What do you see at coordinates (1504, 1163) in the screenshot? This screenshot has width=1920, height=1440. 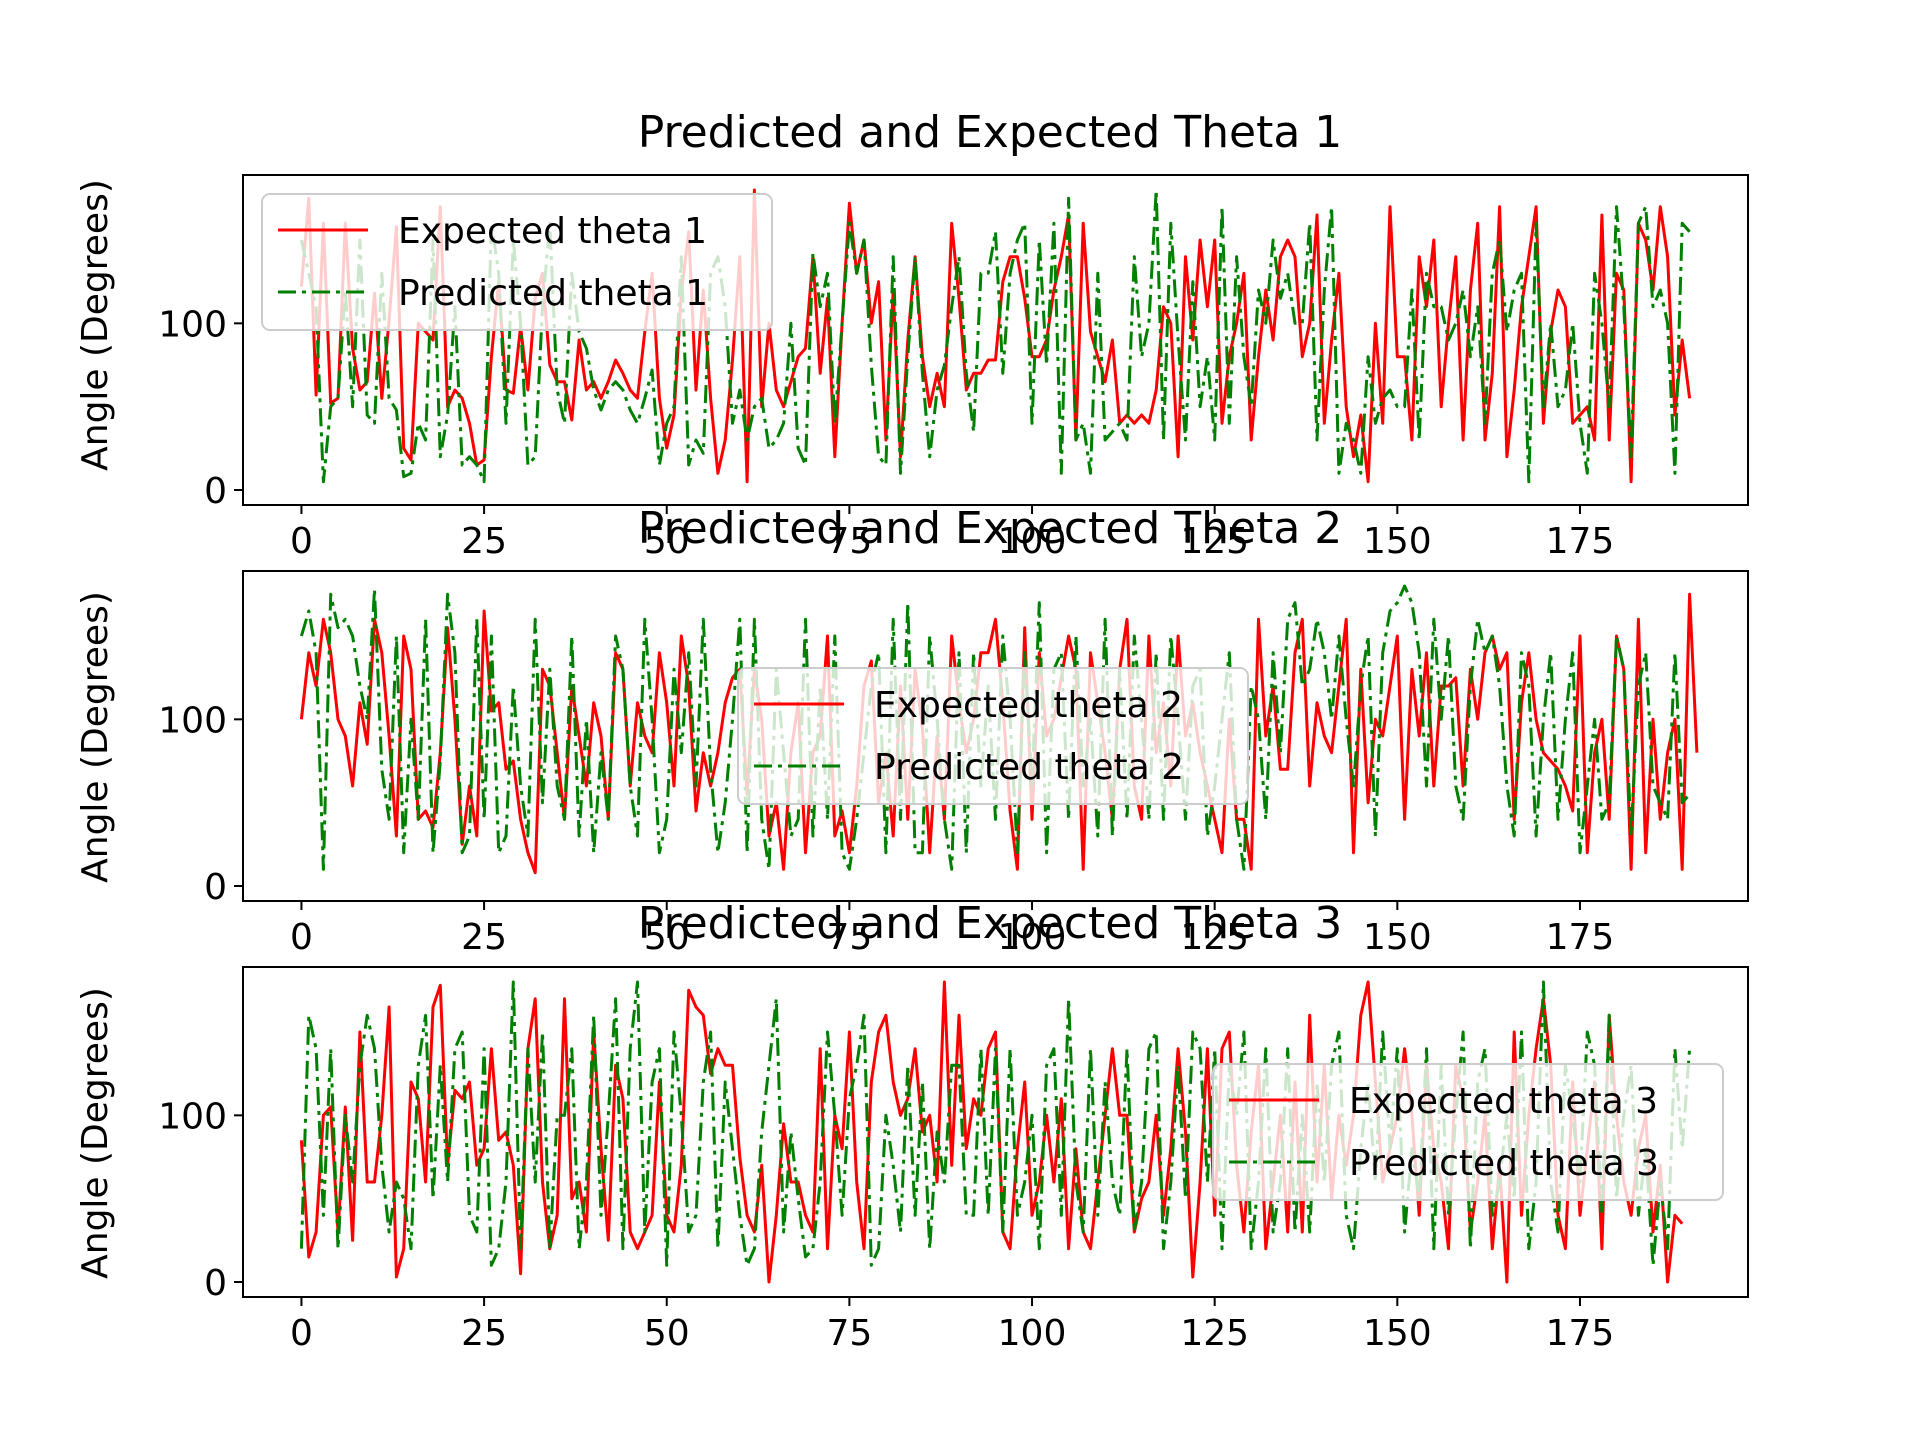 I see `legend-label: Predicted theta 3` at bounding box center [1504, 1163].